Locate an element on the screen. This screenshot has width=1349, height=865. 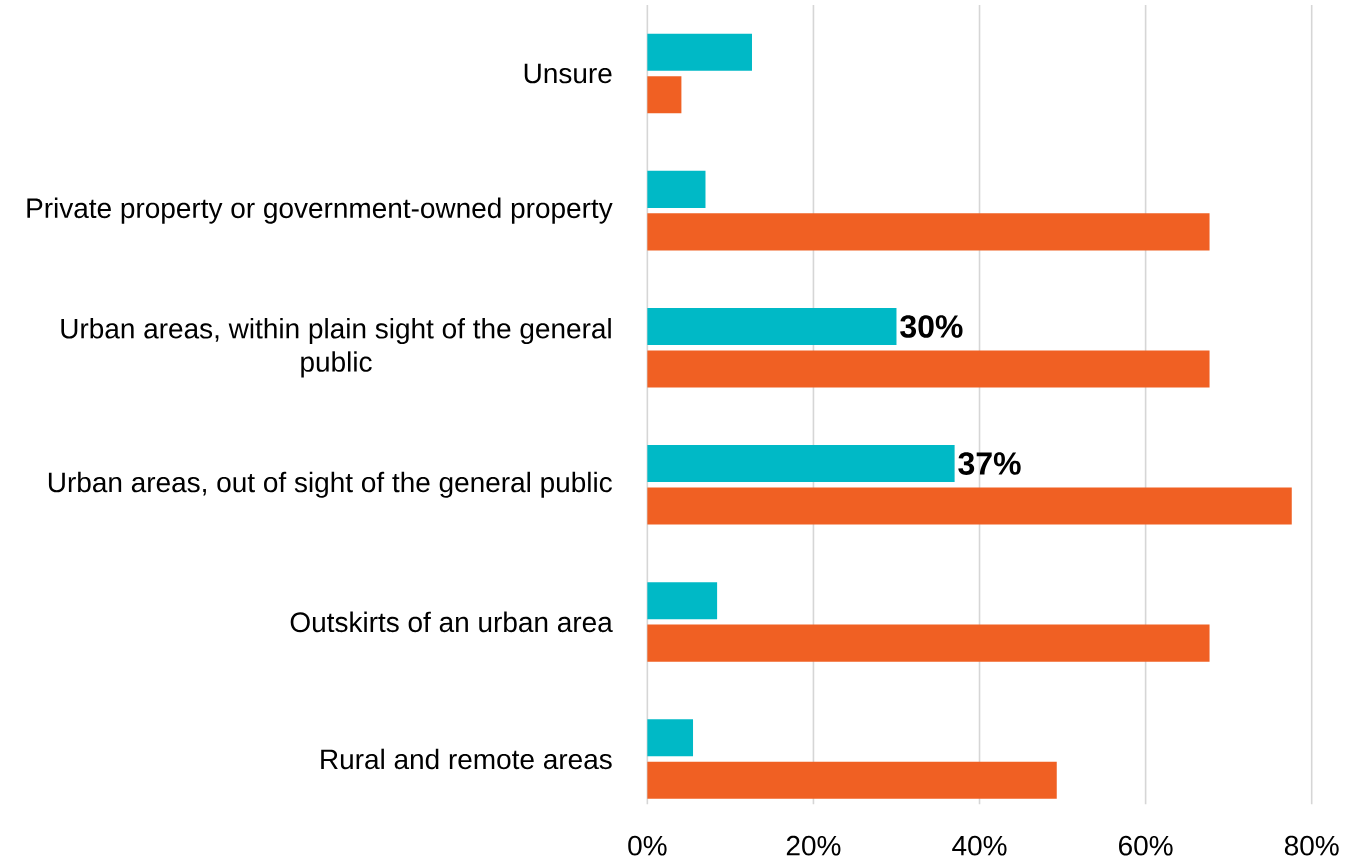
y-tick-label: Urban areas, out of sight of the general public is located at coordinates (330, 484).